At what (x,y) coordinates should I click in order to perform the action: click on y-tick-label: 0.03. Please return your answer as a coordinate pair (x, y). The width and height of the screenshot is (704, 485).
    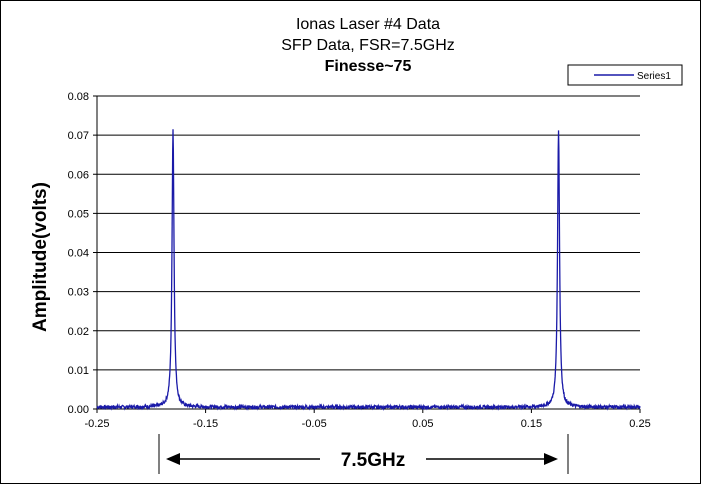
    Looking at the image, I should click on (78, 293).